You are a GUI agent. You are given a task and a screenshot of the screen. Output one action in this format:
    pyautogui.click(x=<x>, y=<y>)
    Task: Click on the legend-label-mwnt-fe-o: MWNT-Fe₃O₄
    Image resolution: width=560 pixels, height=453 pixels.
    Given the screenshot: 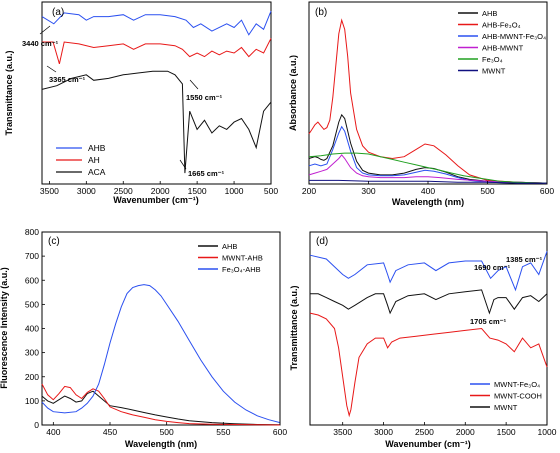 What is the action you would take?
    pyautogui.click(x=517, y=384)
    